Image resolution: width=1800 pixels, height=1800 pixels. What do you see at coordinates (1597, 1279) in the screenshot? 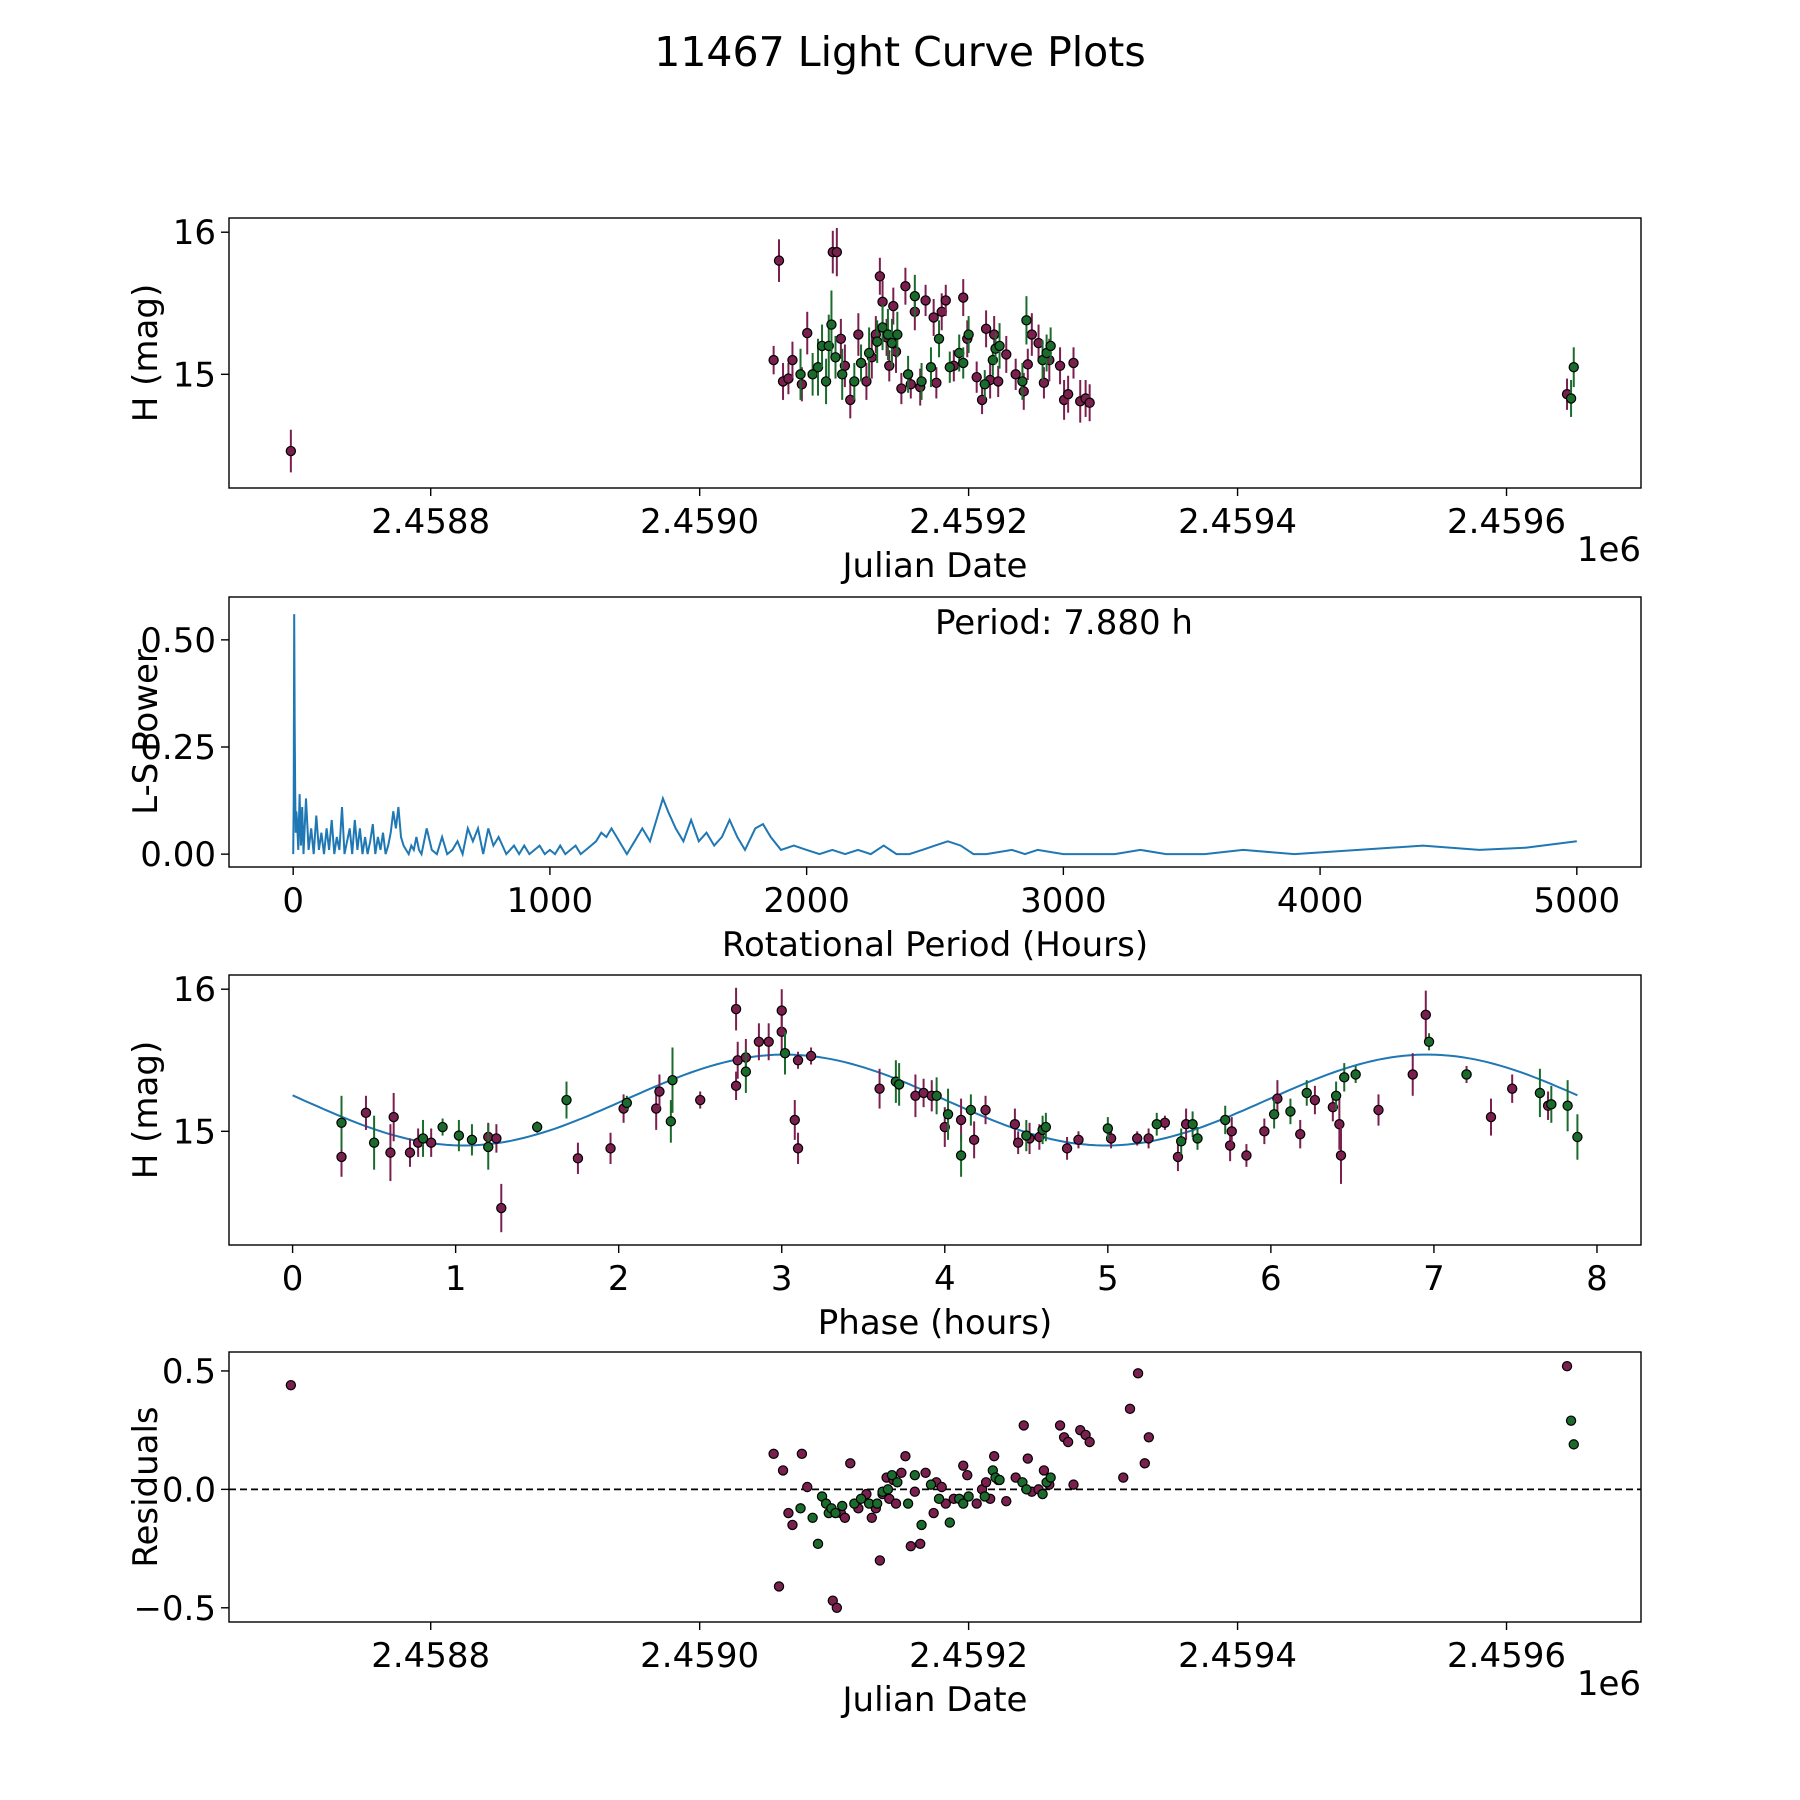
I see `x-tick-label: 8` at bounding box center [1597, 1279].